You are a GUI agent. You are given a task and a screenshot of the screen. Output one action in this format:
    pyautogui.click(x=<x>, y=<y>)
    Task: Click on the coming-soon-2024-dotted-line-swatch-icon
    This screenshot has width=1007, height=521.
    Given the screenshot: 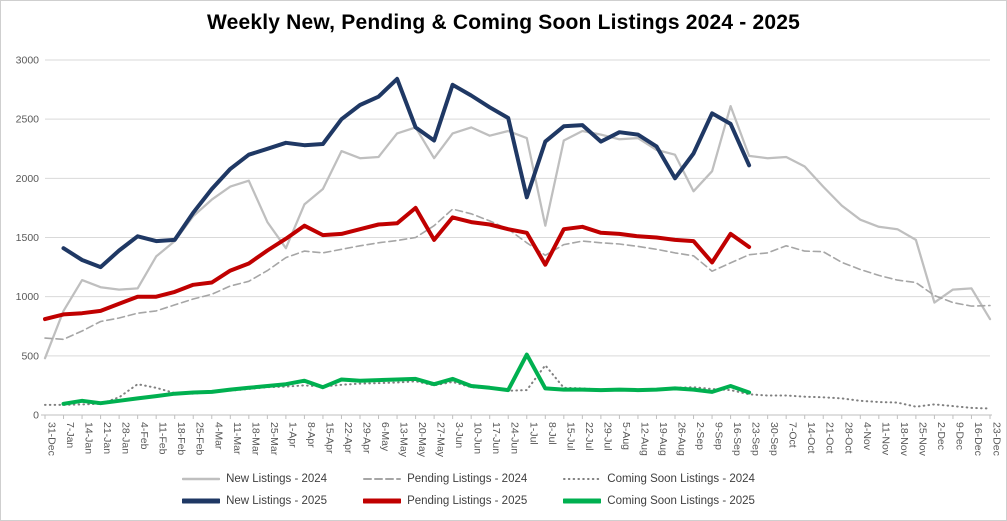 What is the action you would take?
    pyautogui.click(x=582, y=479)
    